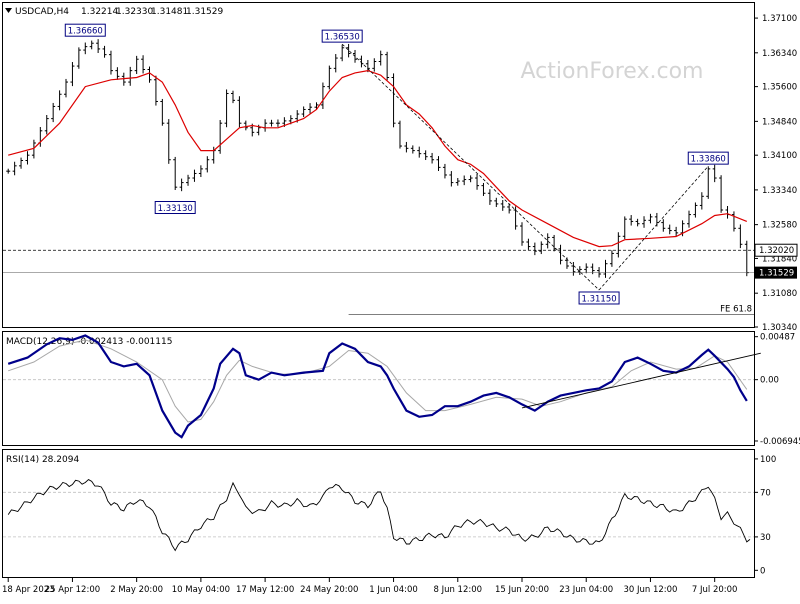  Describe the element at coordinates (612, 71) in the screenshot. I see `watermark-text: ActionForex.com` at that location.